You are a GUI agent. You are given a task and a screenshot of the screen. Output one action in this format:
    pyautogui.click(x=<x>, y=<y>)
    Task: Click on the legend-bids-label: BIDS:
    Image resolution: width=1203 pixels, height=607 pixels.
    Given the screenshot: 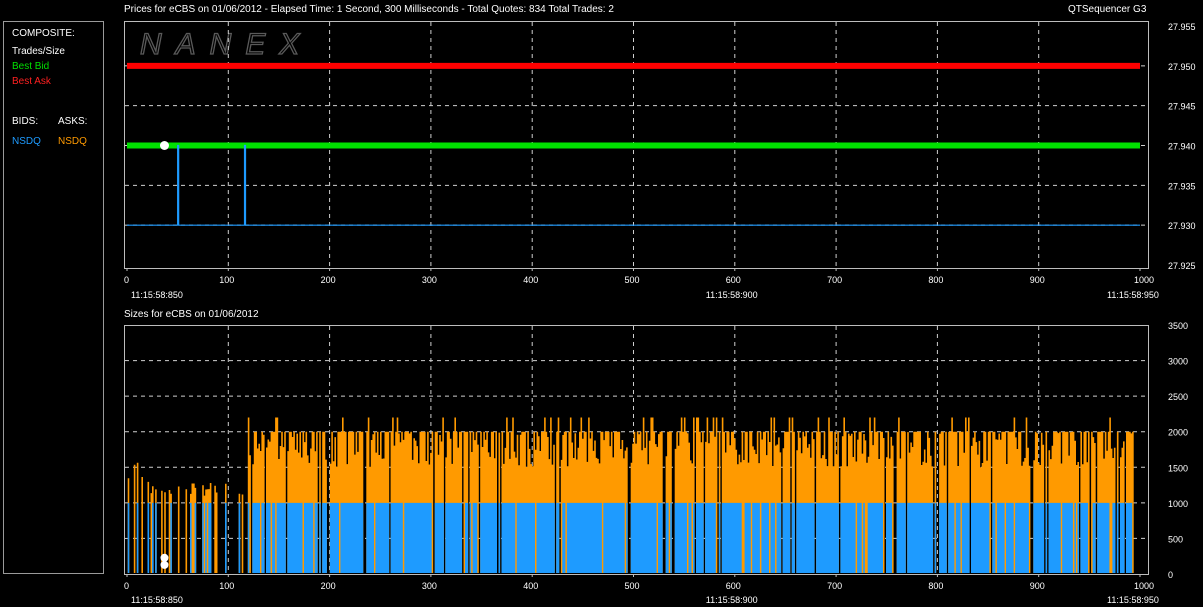 What is the action you would take?
    pyautogui.click(x=25, y=121)
    